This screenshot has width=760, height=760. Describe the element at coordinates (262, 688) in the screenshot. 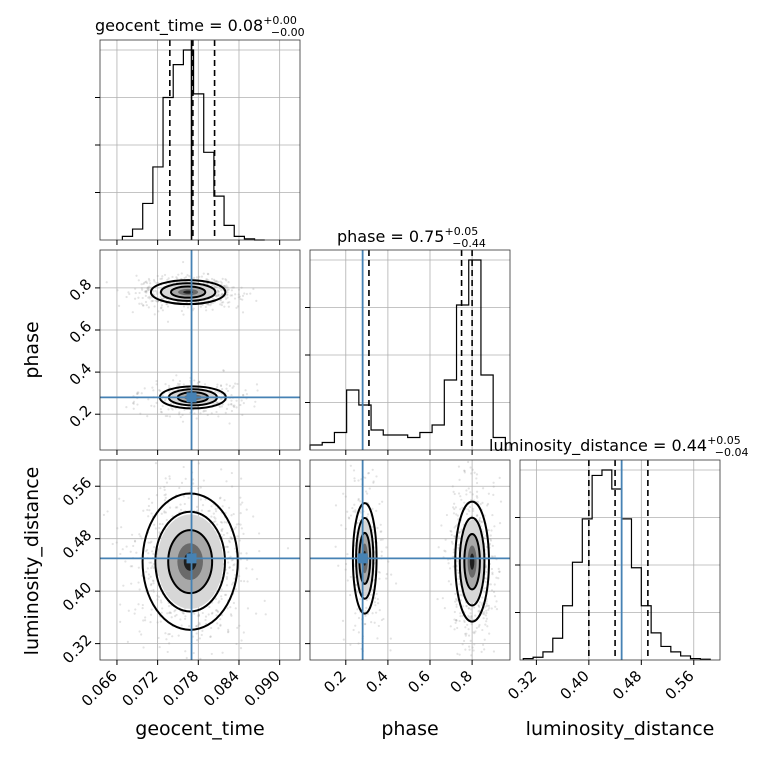

I see `xtick-label-geocent-time-4: 0.090` at that location.